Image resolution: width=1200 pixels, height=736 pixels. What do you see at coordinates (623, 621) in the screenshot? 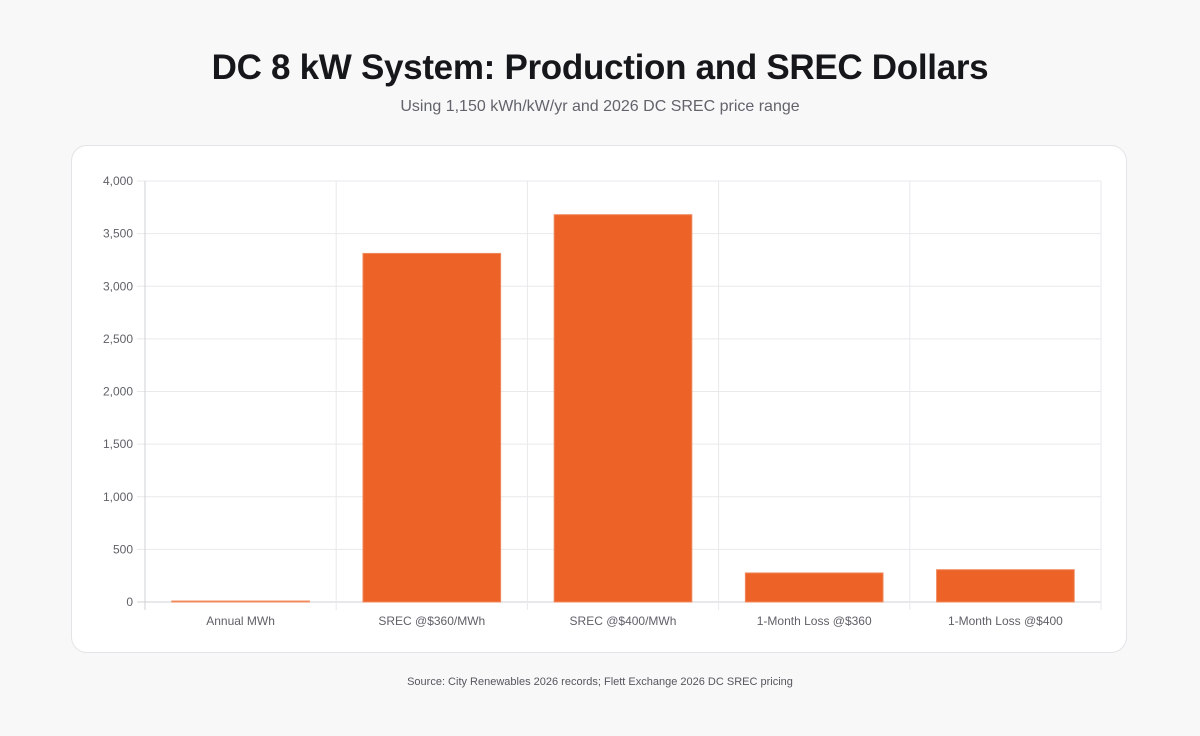
I see `x-tick-label: SREC @$400/MWh` at bounding box center [623, 621].